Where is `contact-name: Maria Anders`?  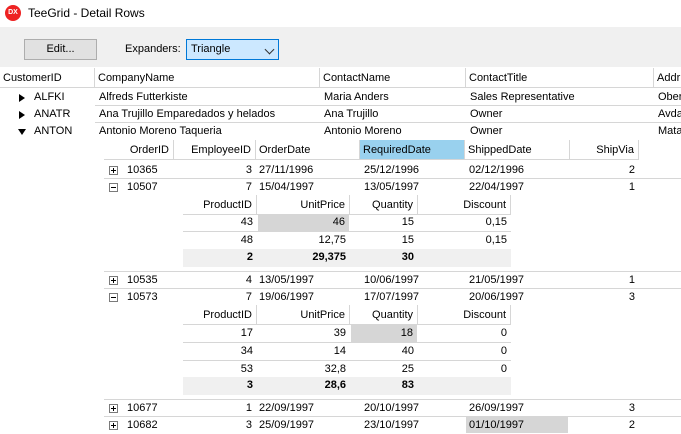
contact-name: Maria Anders is located at coordinates (356, 97).